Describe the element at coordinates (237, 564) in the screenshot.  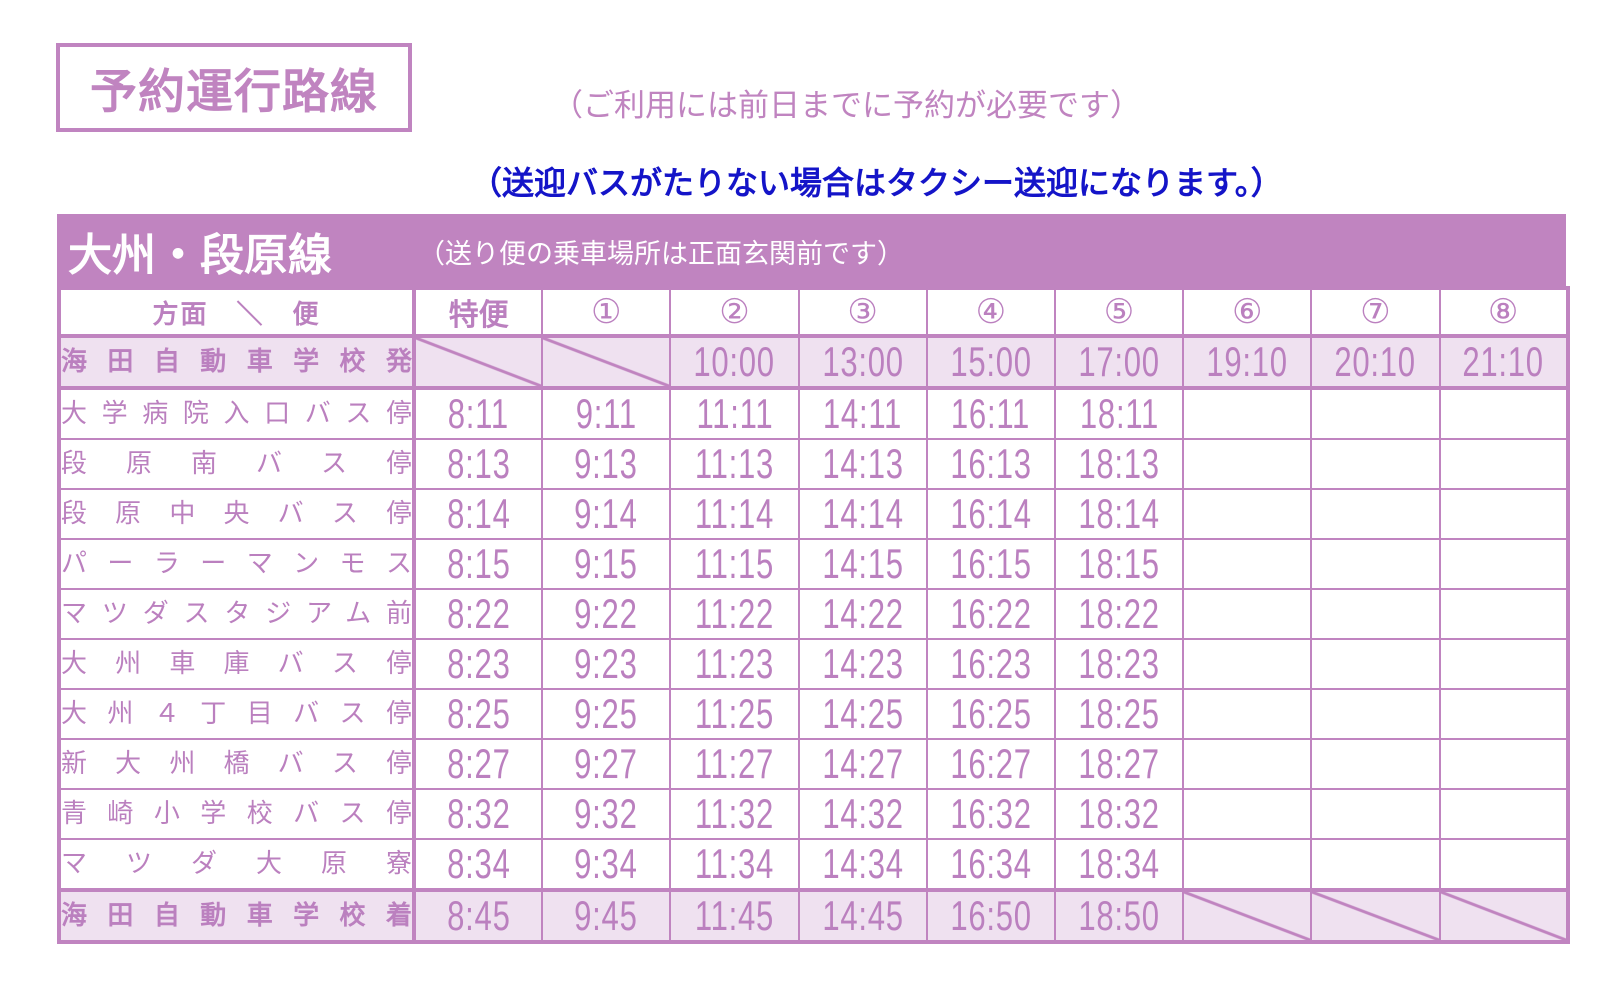
I see `stop-name: パーラーマンモス` at that location.